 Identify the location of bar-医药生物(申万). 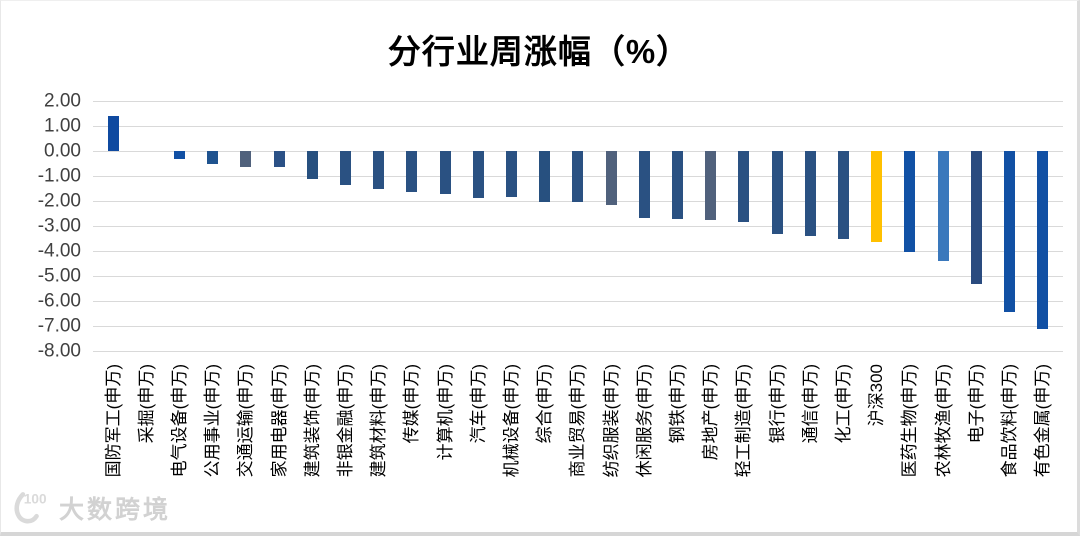
(910, 201).